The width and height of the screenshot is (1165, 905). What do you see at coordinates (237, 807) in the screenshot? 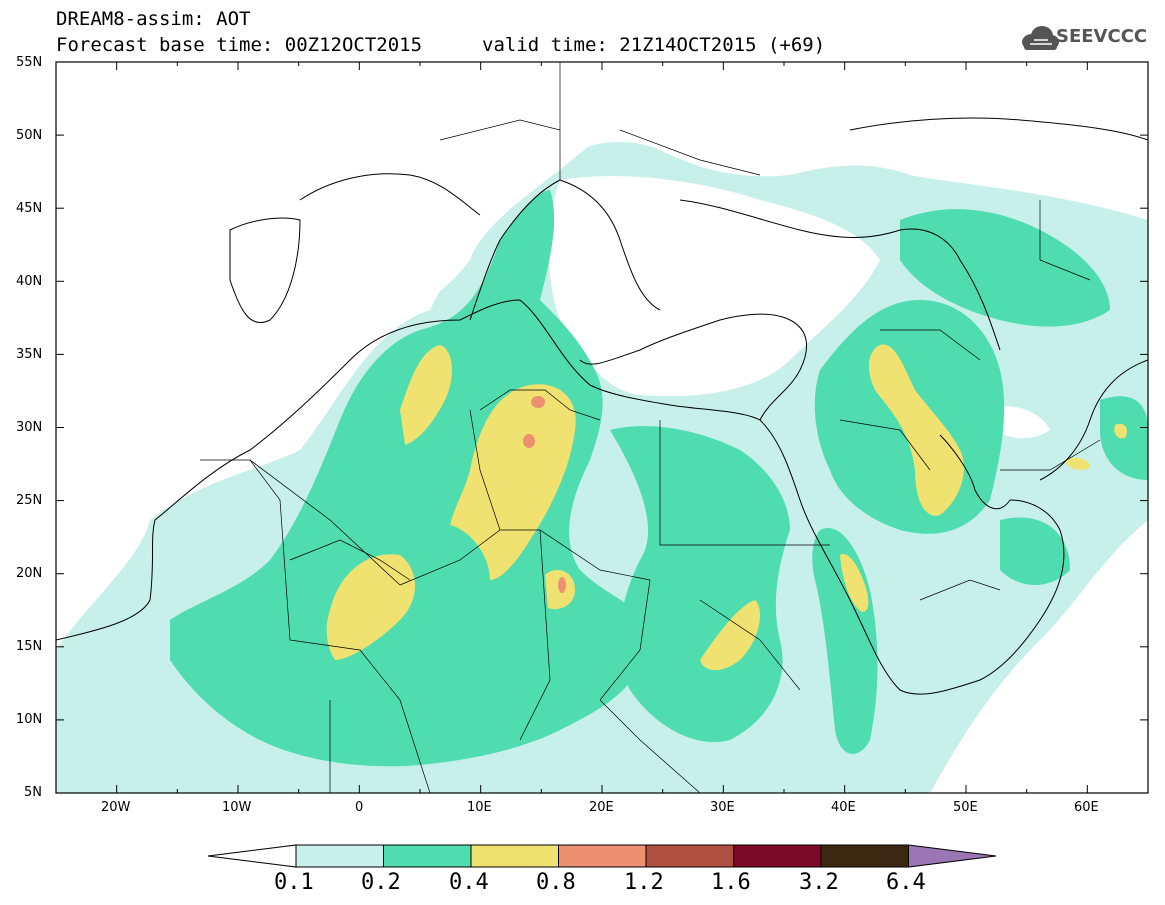
I see `lon-label: 10W` at bounding box center [237, 807].